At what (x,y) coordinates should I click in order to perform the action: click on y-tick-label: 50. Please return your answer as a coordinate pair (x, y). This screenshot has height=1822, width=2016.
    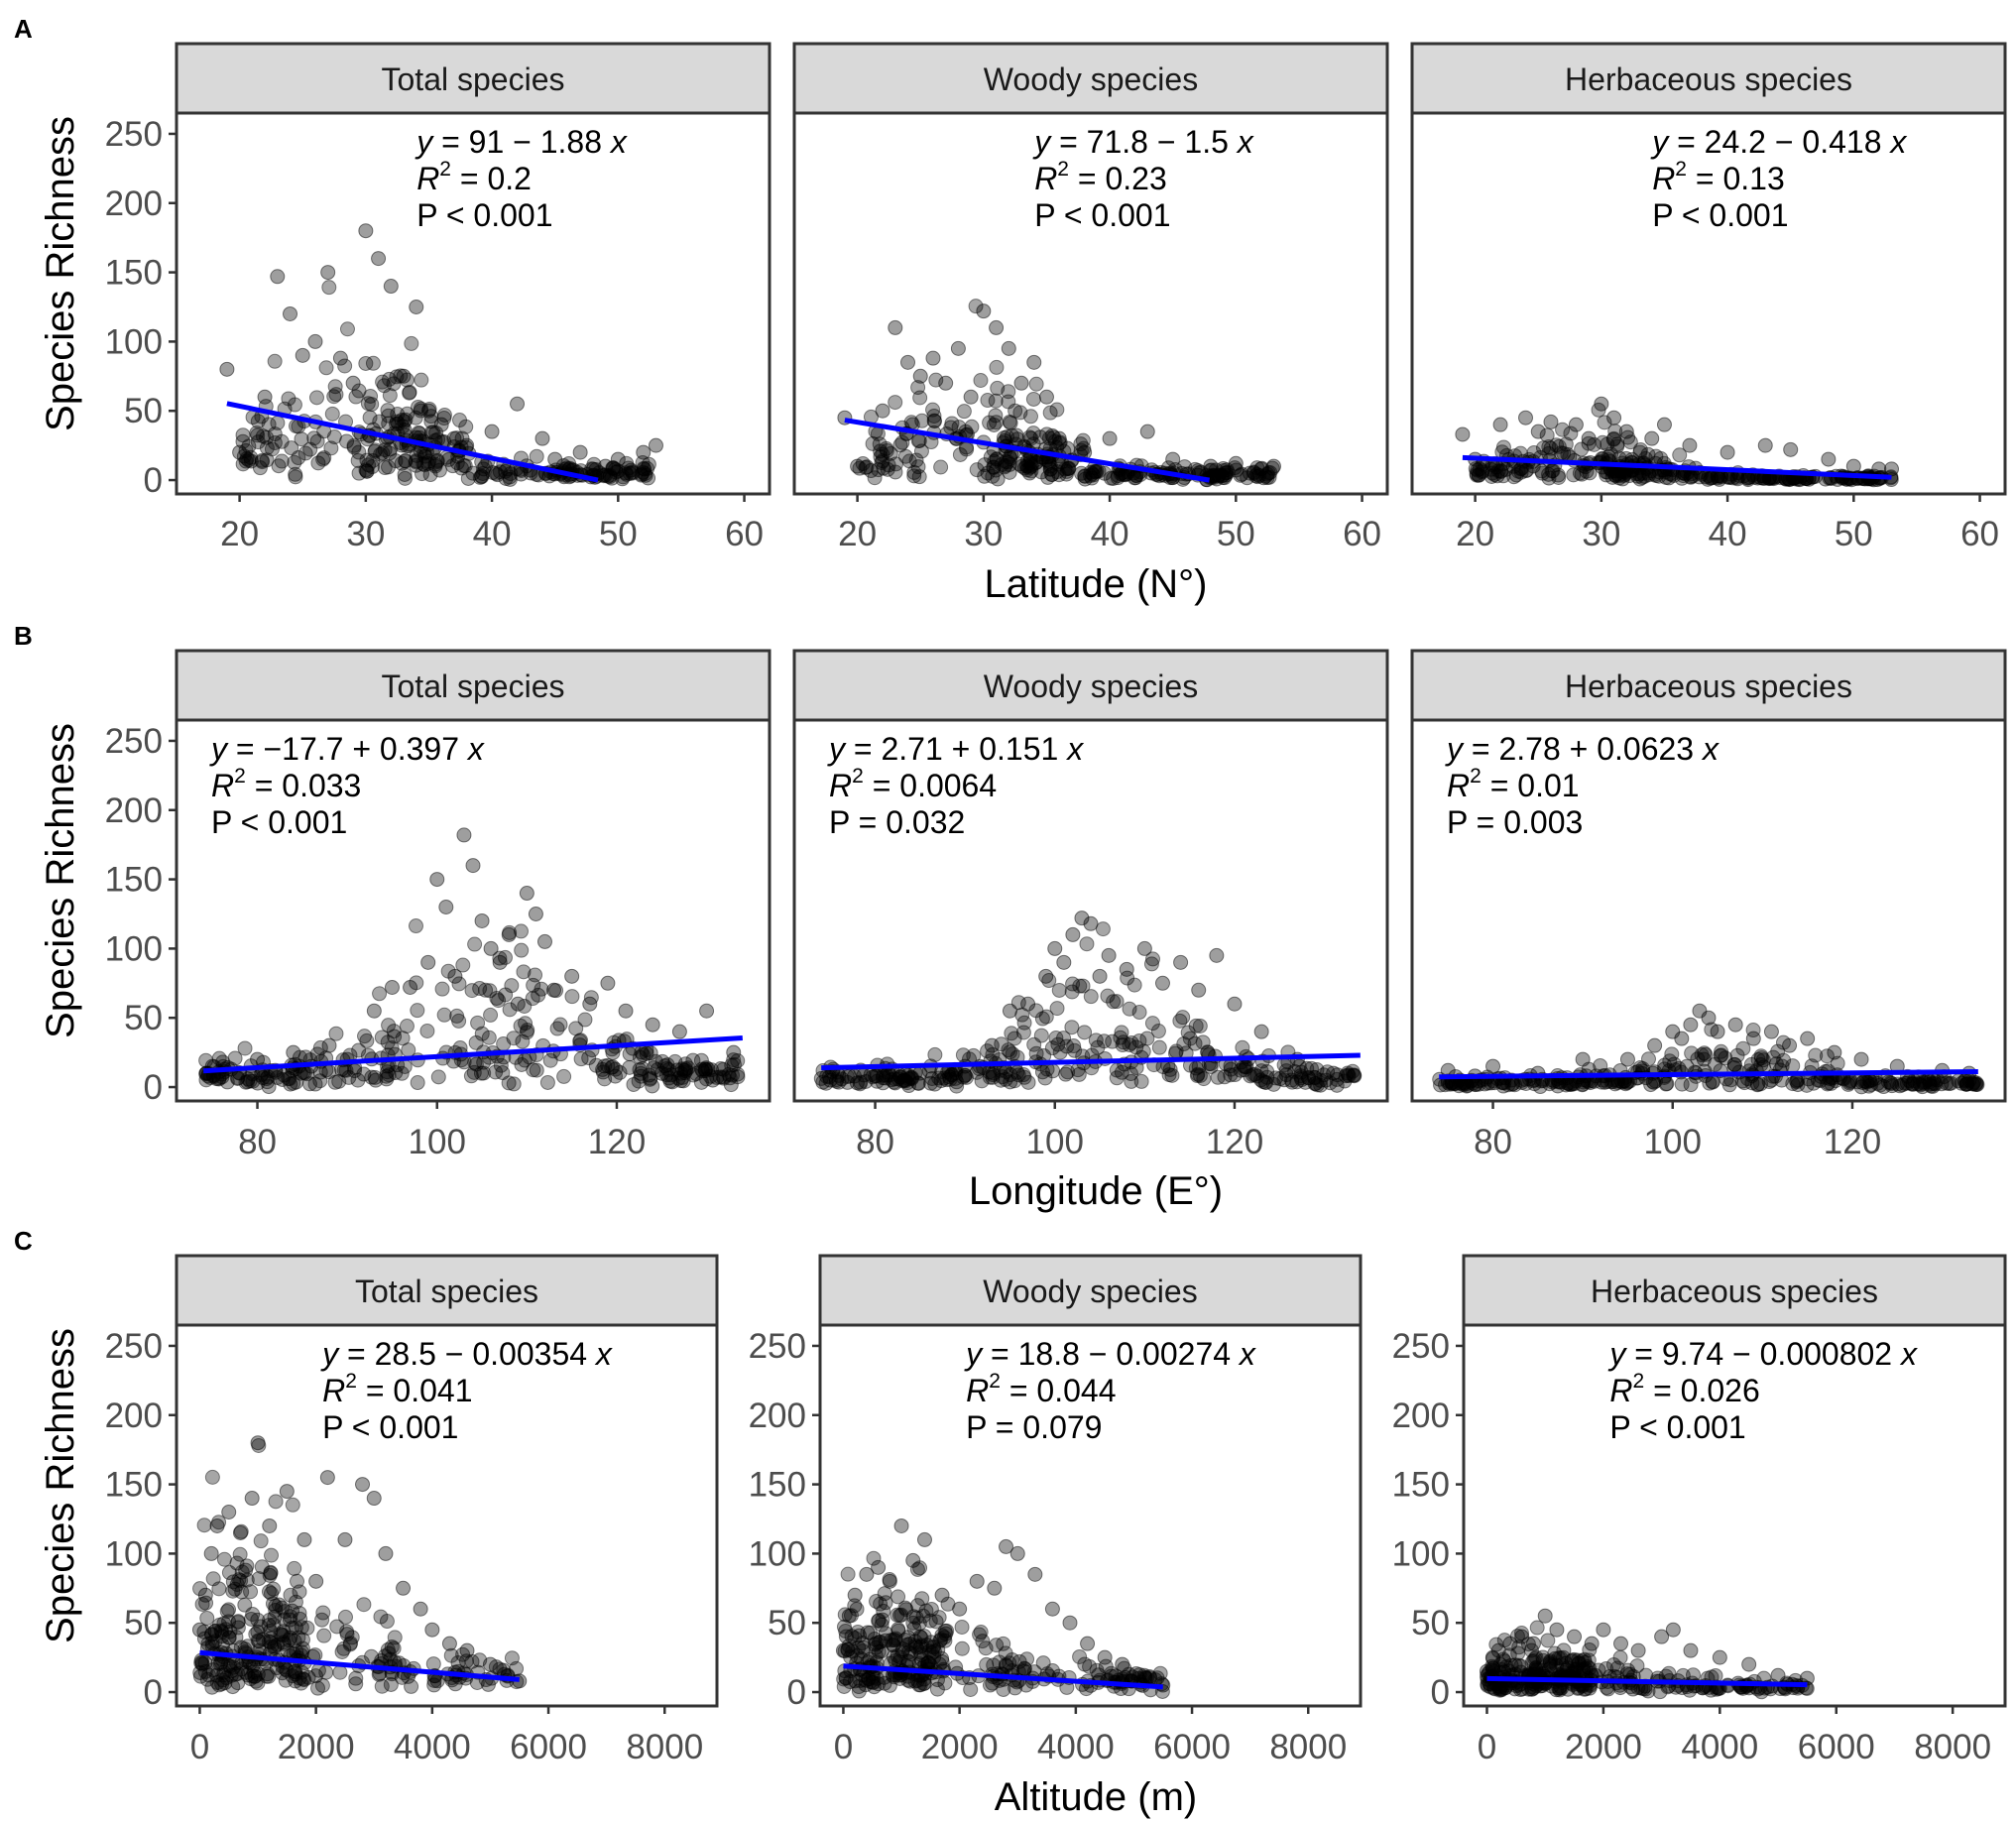
    Looking at the image, I should click on (143, 1623).